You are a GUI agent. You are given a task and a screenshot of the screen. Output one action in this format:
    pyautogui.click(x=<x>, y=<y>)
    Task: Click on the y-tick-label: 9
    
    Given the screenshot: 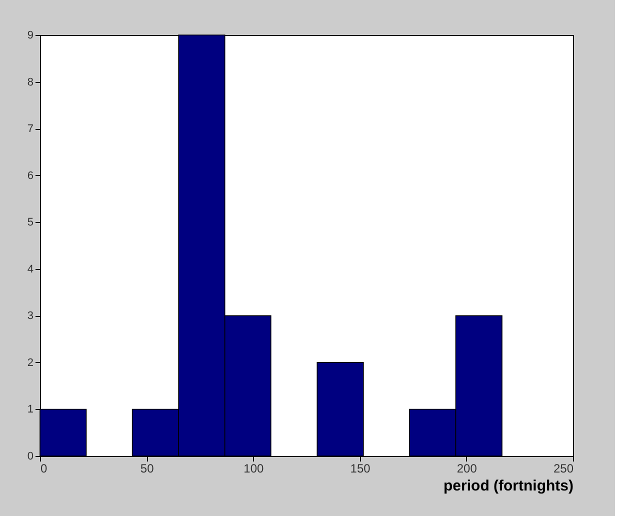 What is the action you would take?
    pyautogui.click(x=30, y=36)
    